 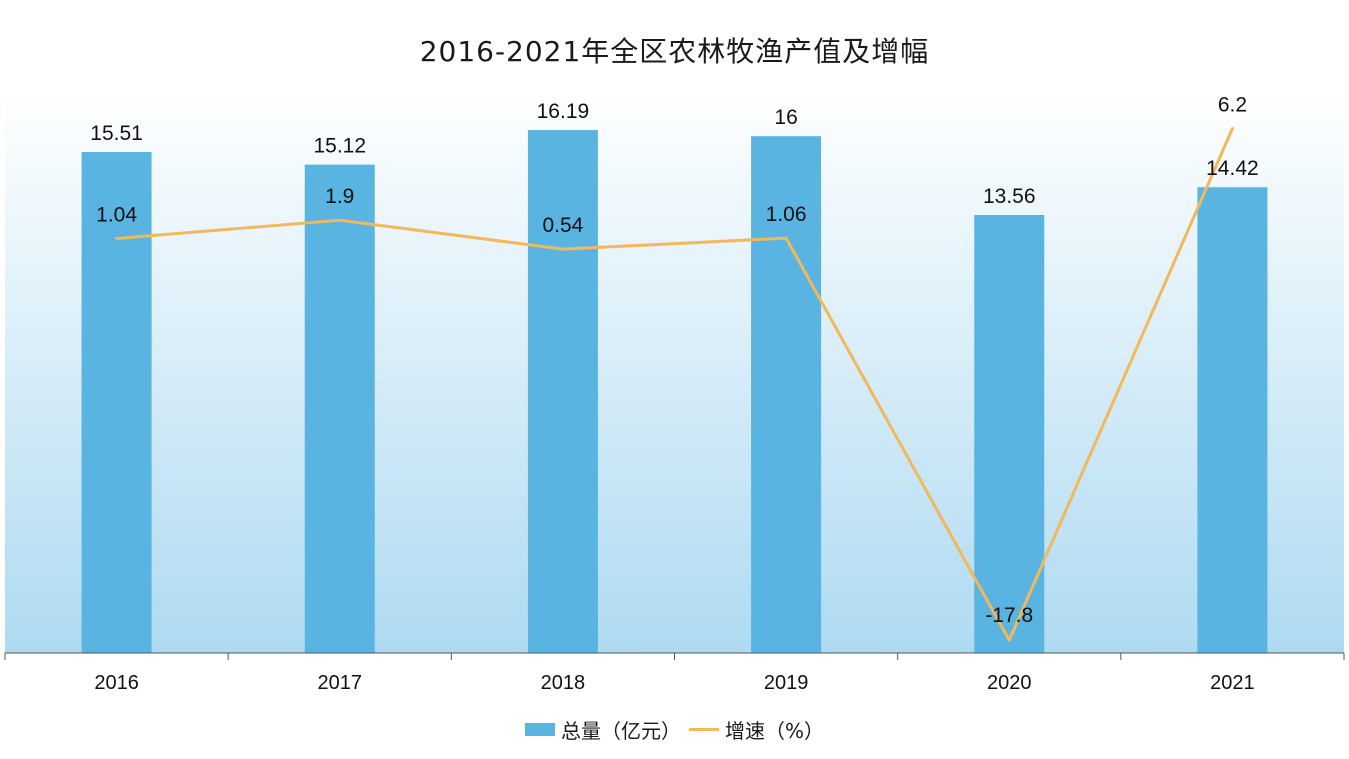 I want to click on x-tick-label-2016: 2016, so click(x=116, y=683).